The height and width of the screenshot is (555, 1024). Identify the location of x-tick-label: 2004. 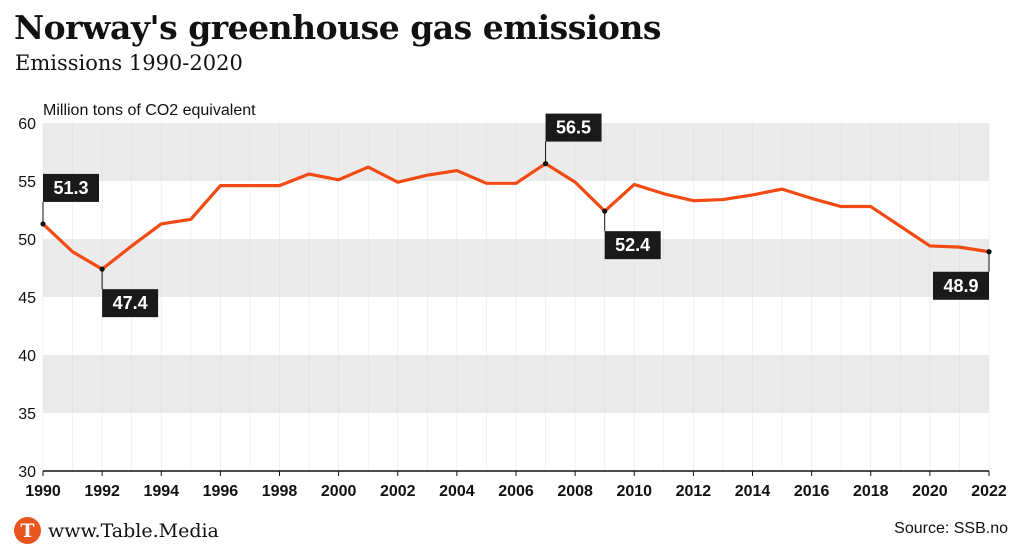
(457, 491).